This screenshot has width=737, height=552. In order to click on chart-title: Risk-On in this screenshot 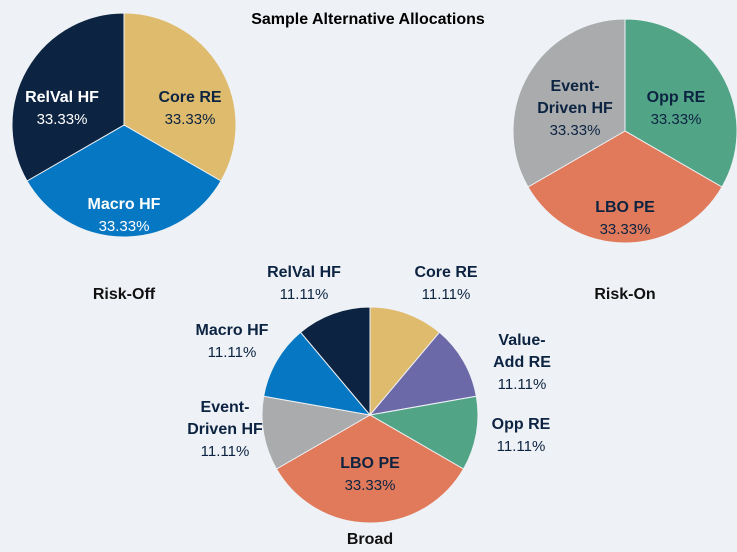, I will do `click(624, 294)`.